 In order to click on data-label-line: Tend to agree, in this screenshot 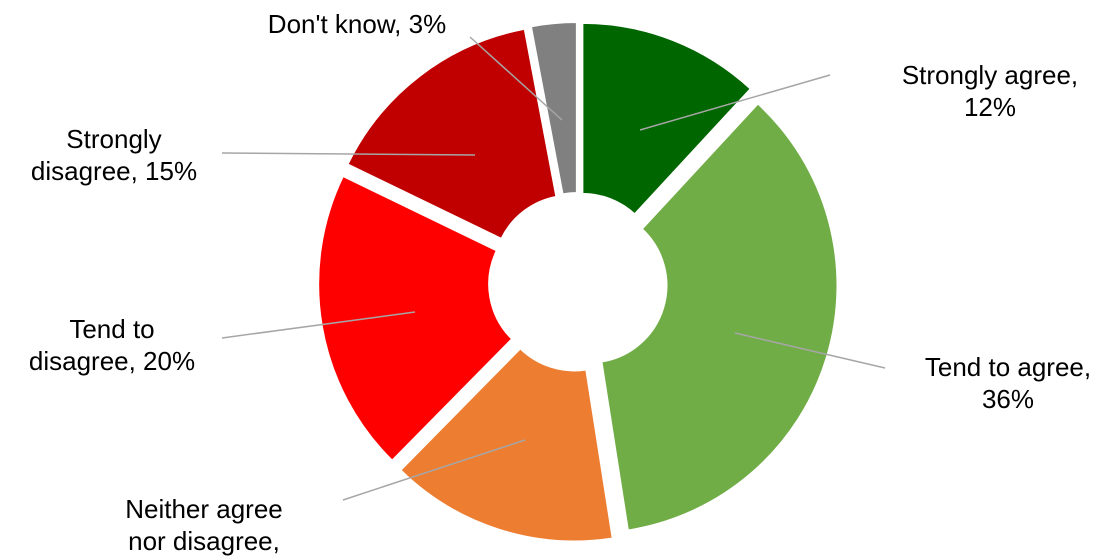, I will do `click(1008, 367)`.